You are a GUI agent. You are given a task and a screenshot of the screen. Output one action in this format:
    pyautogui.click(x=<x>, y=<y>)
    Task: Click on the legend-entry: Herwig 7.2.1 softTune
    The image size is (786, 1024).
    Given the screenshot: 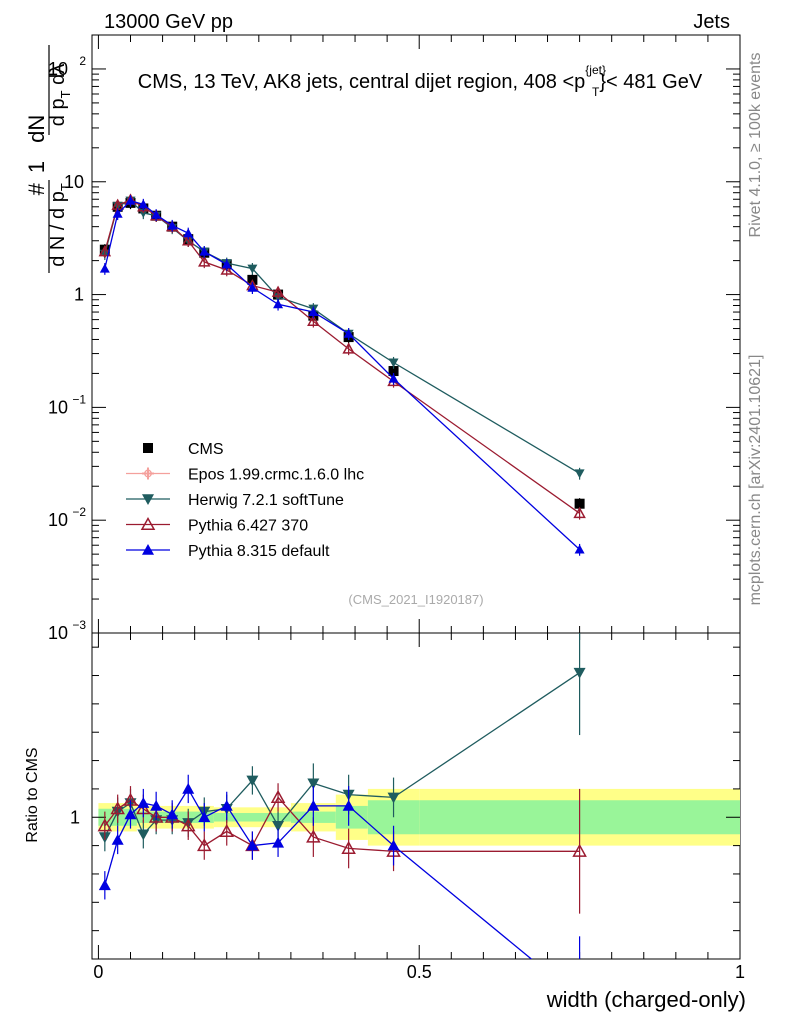 What is the action you would take?
    pyautogui.click(x=266, y=500)
    